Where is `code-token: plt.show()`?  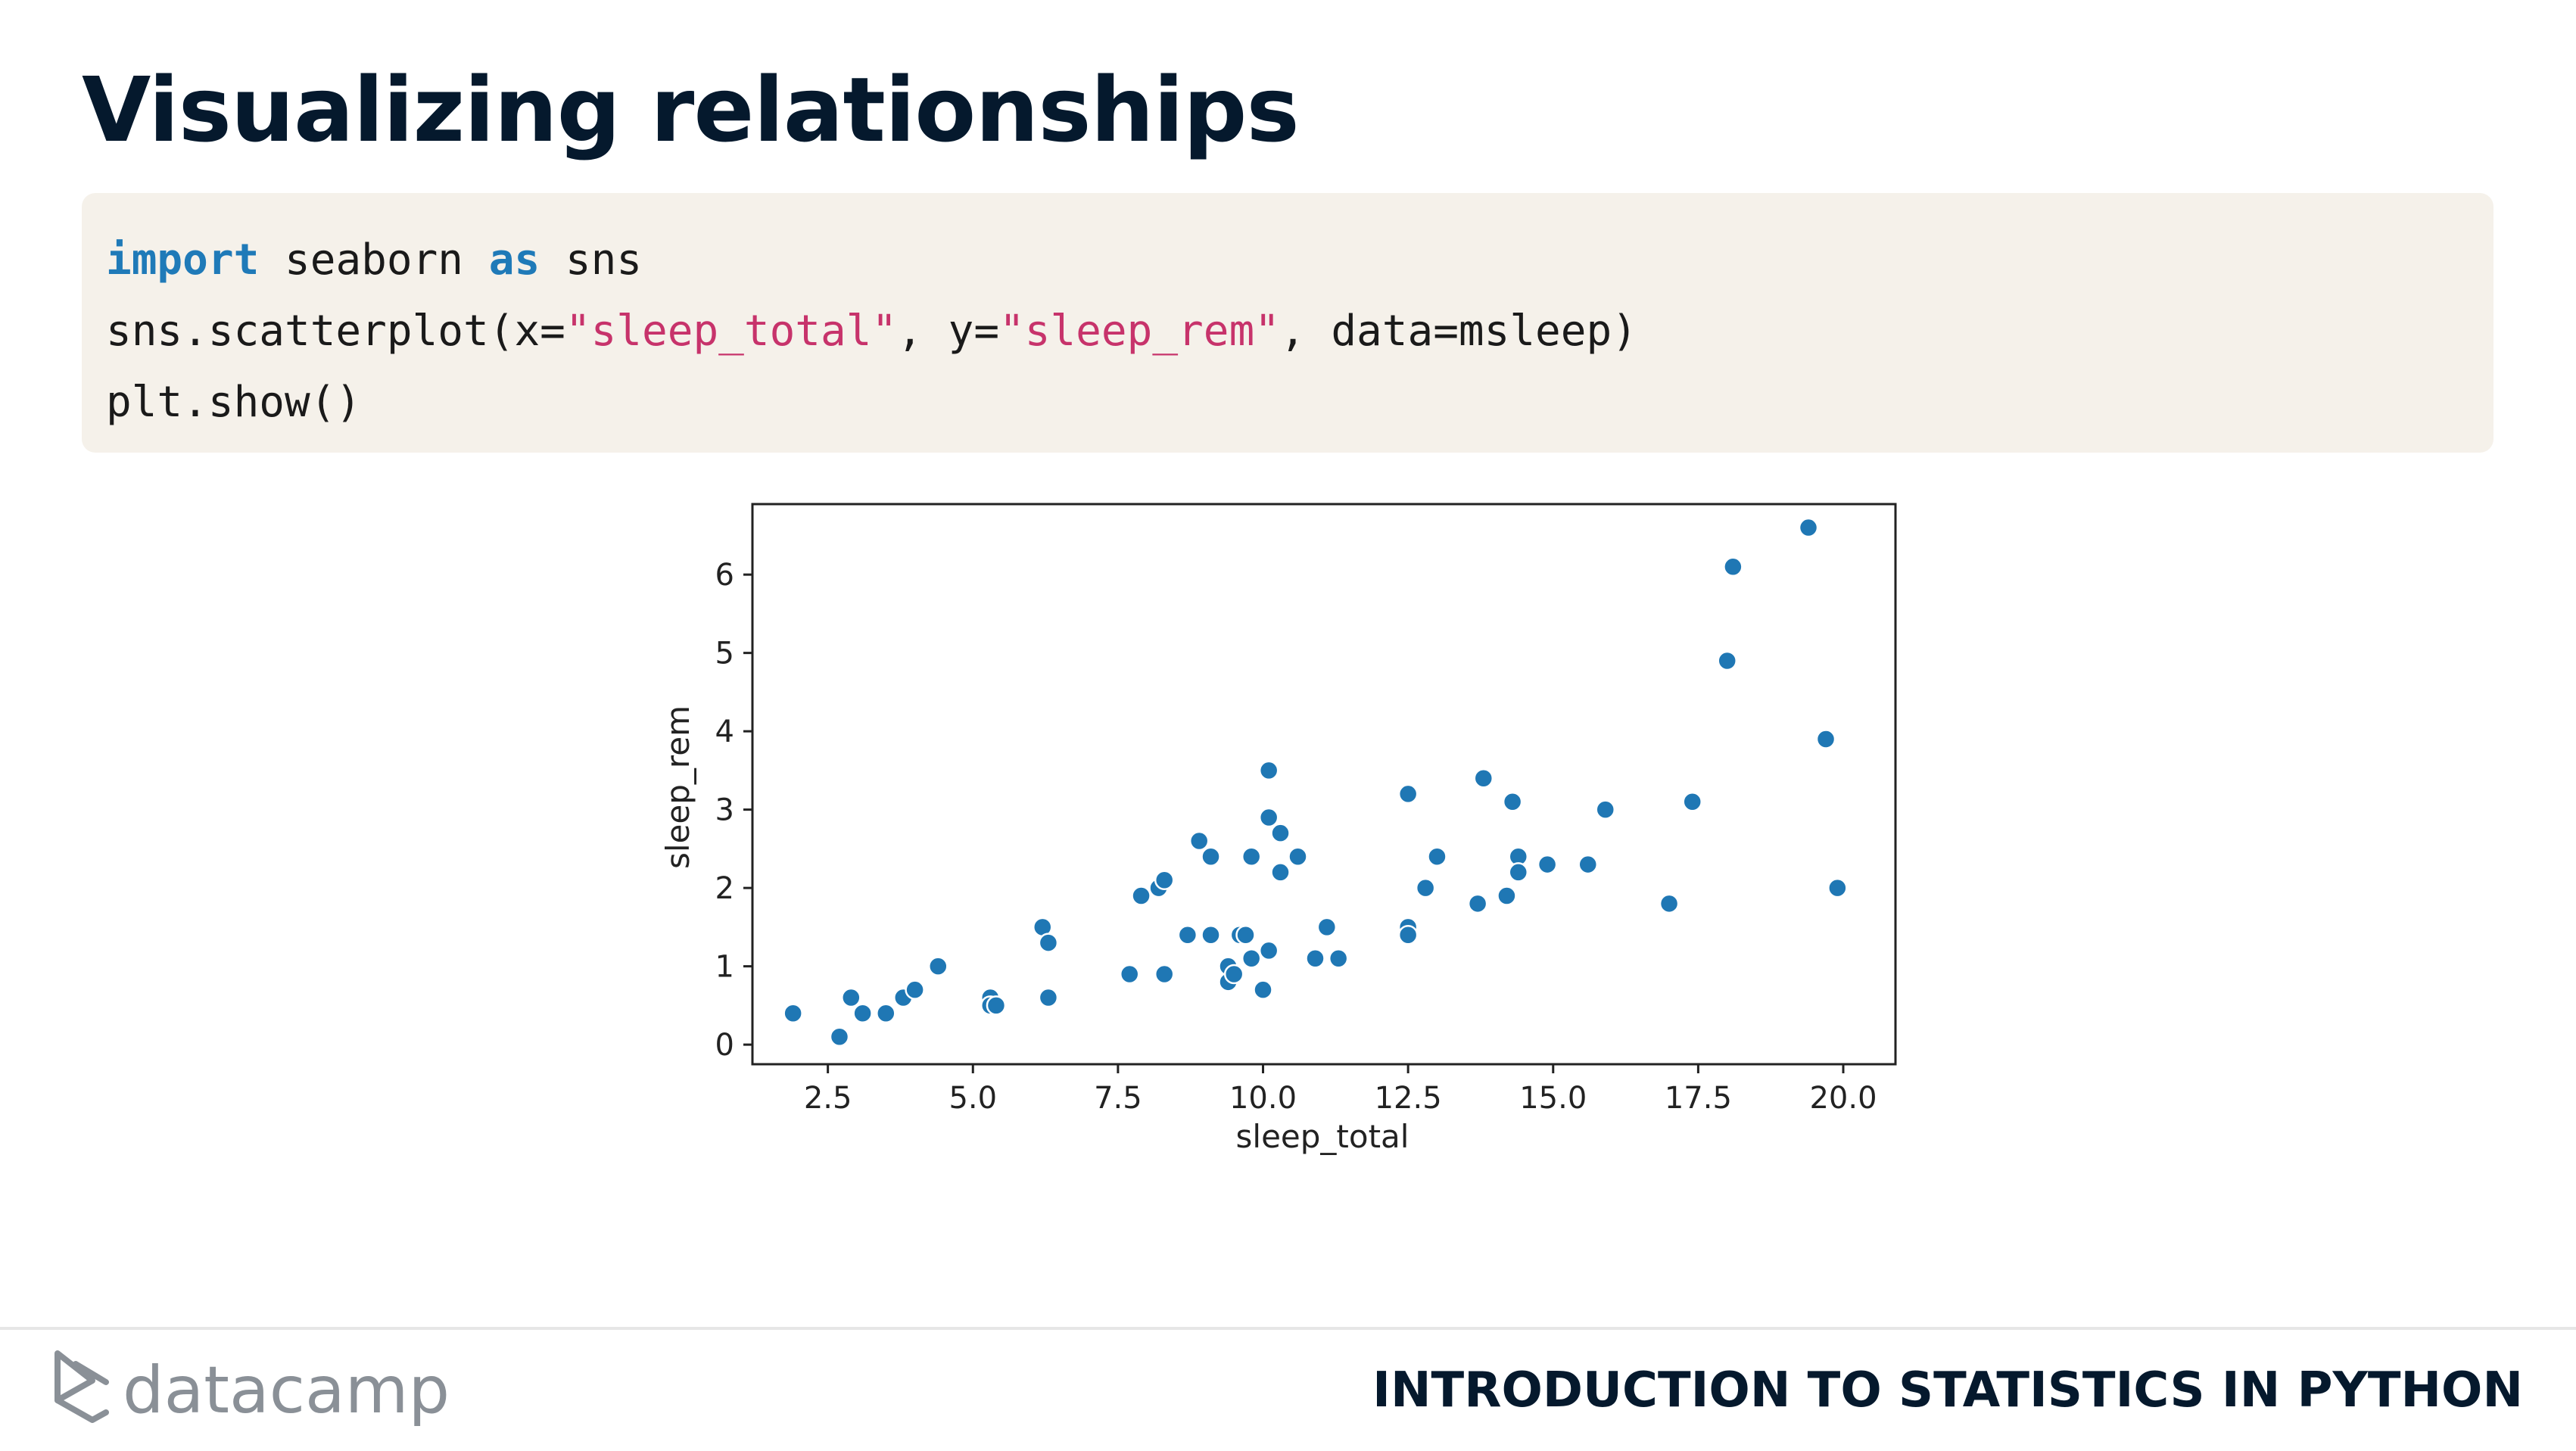
code-token: plt.show() is located at coordinates (234, 403).